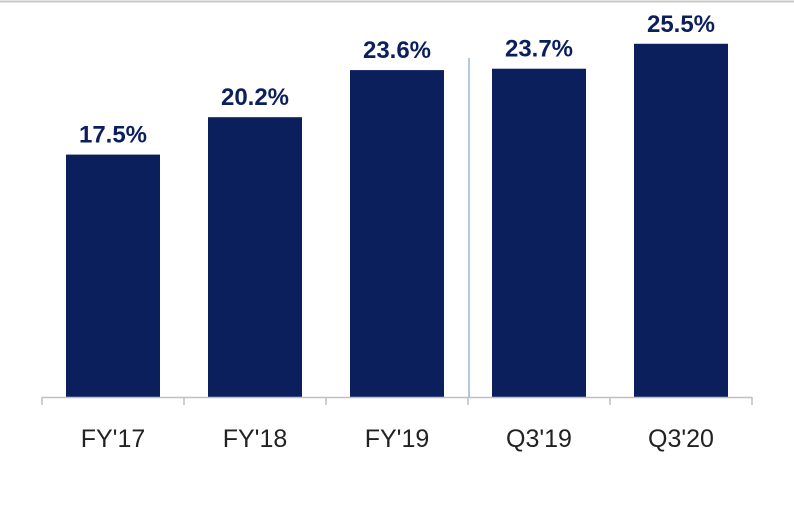 The image size is (794, 521). I want to click on data-label-3: 23.7%, so click(539, 49).